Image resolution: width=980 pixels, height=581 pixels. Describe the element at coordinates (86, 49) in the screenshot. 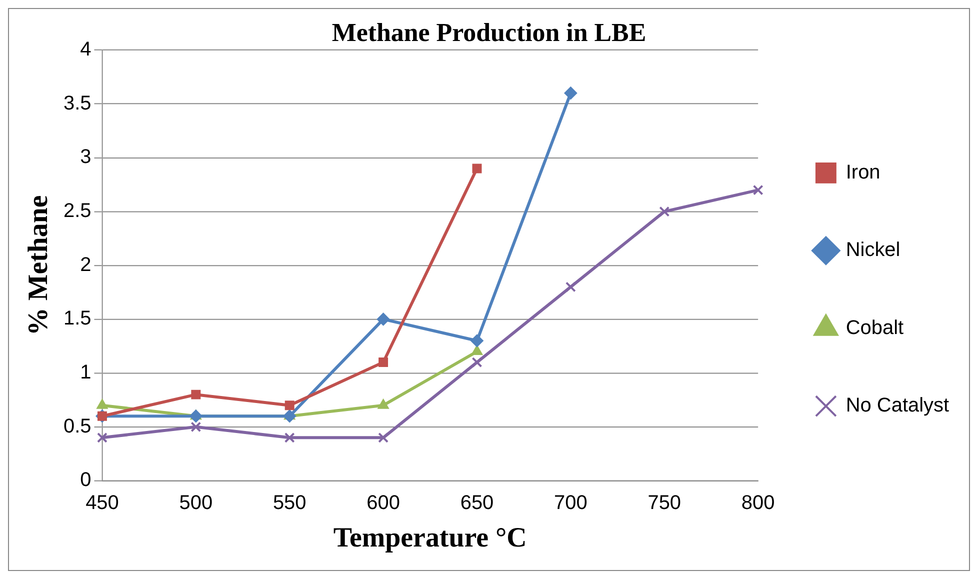

I see `y-tick-label: 4` at that location.